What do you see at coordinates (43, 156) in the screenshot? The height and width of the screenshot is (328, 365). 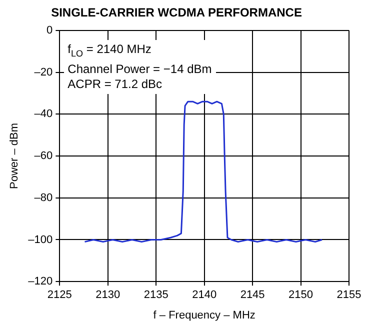 I see `y-tick-label: –60` at bounding box center [43, 156].